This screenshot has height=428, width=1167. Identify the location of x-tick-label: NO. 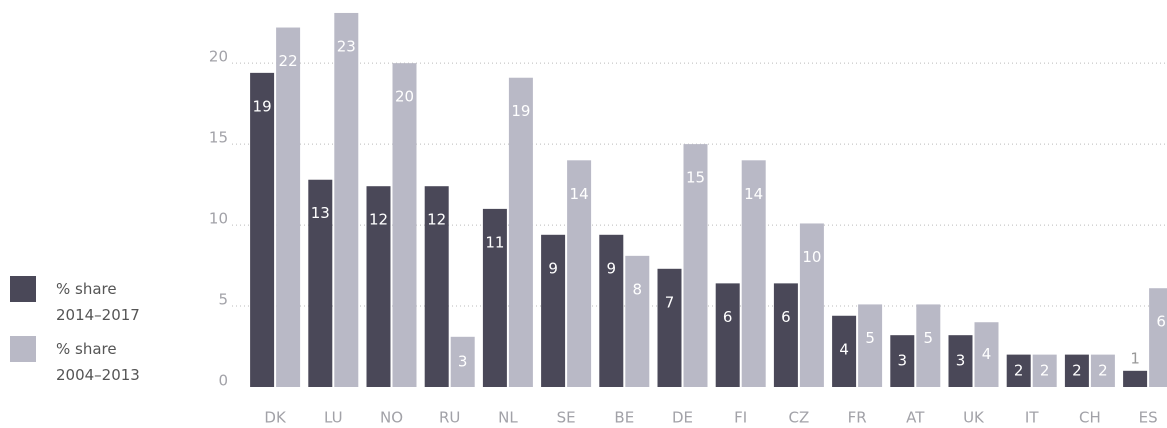
(391, 418).